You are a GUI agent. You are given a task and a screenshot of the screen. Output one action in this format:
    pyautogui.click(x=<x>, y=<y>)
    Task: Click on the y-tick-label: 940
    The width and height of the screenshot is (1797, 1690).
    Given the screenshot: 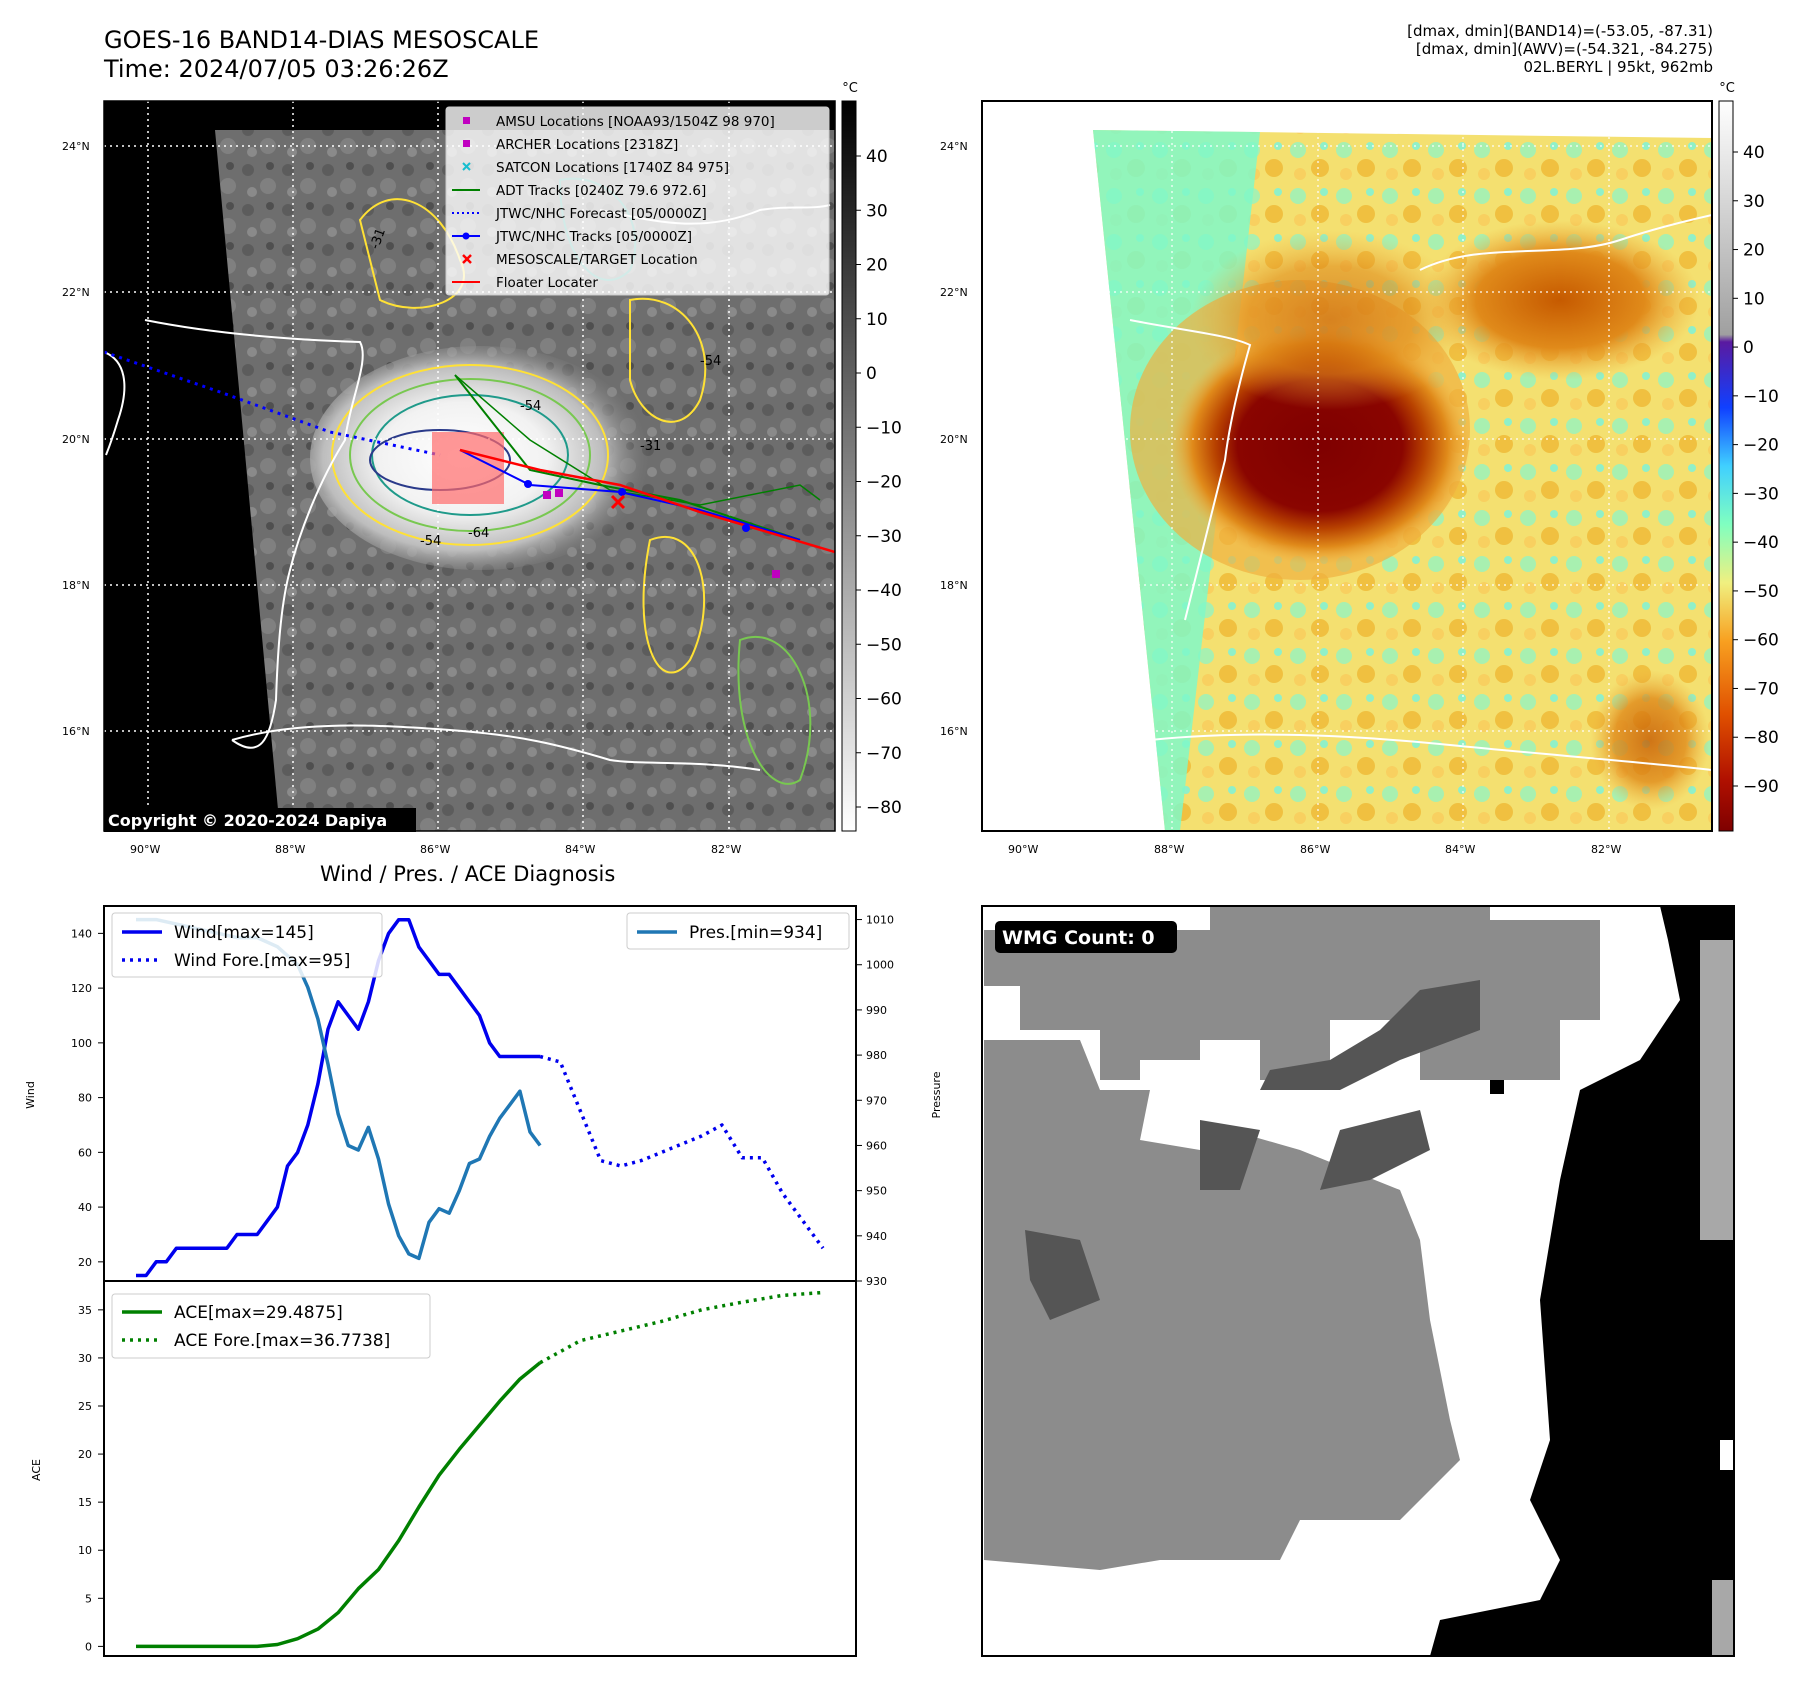 What is the action you would take?
    pyautogui.click(x=876, y=1236)
    